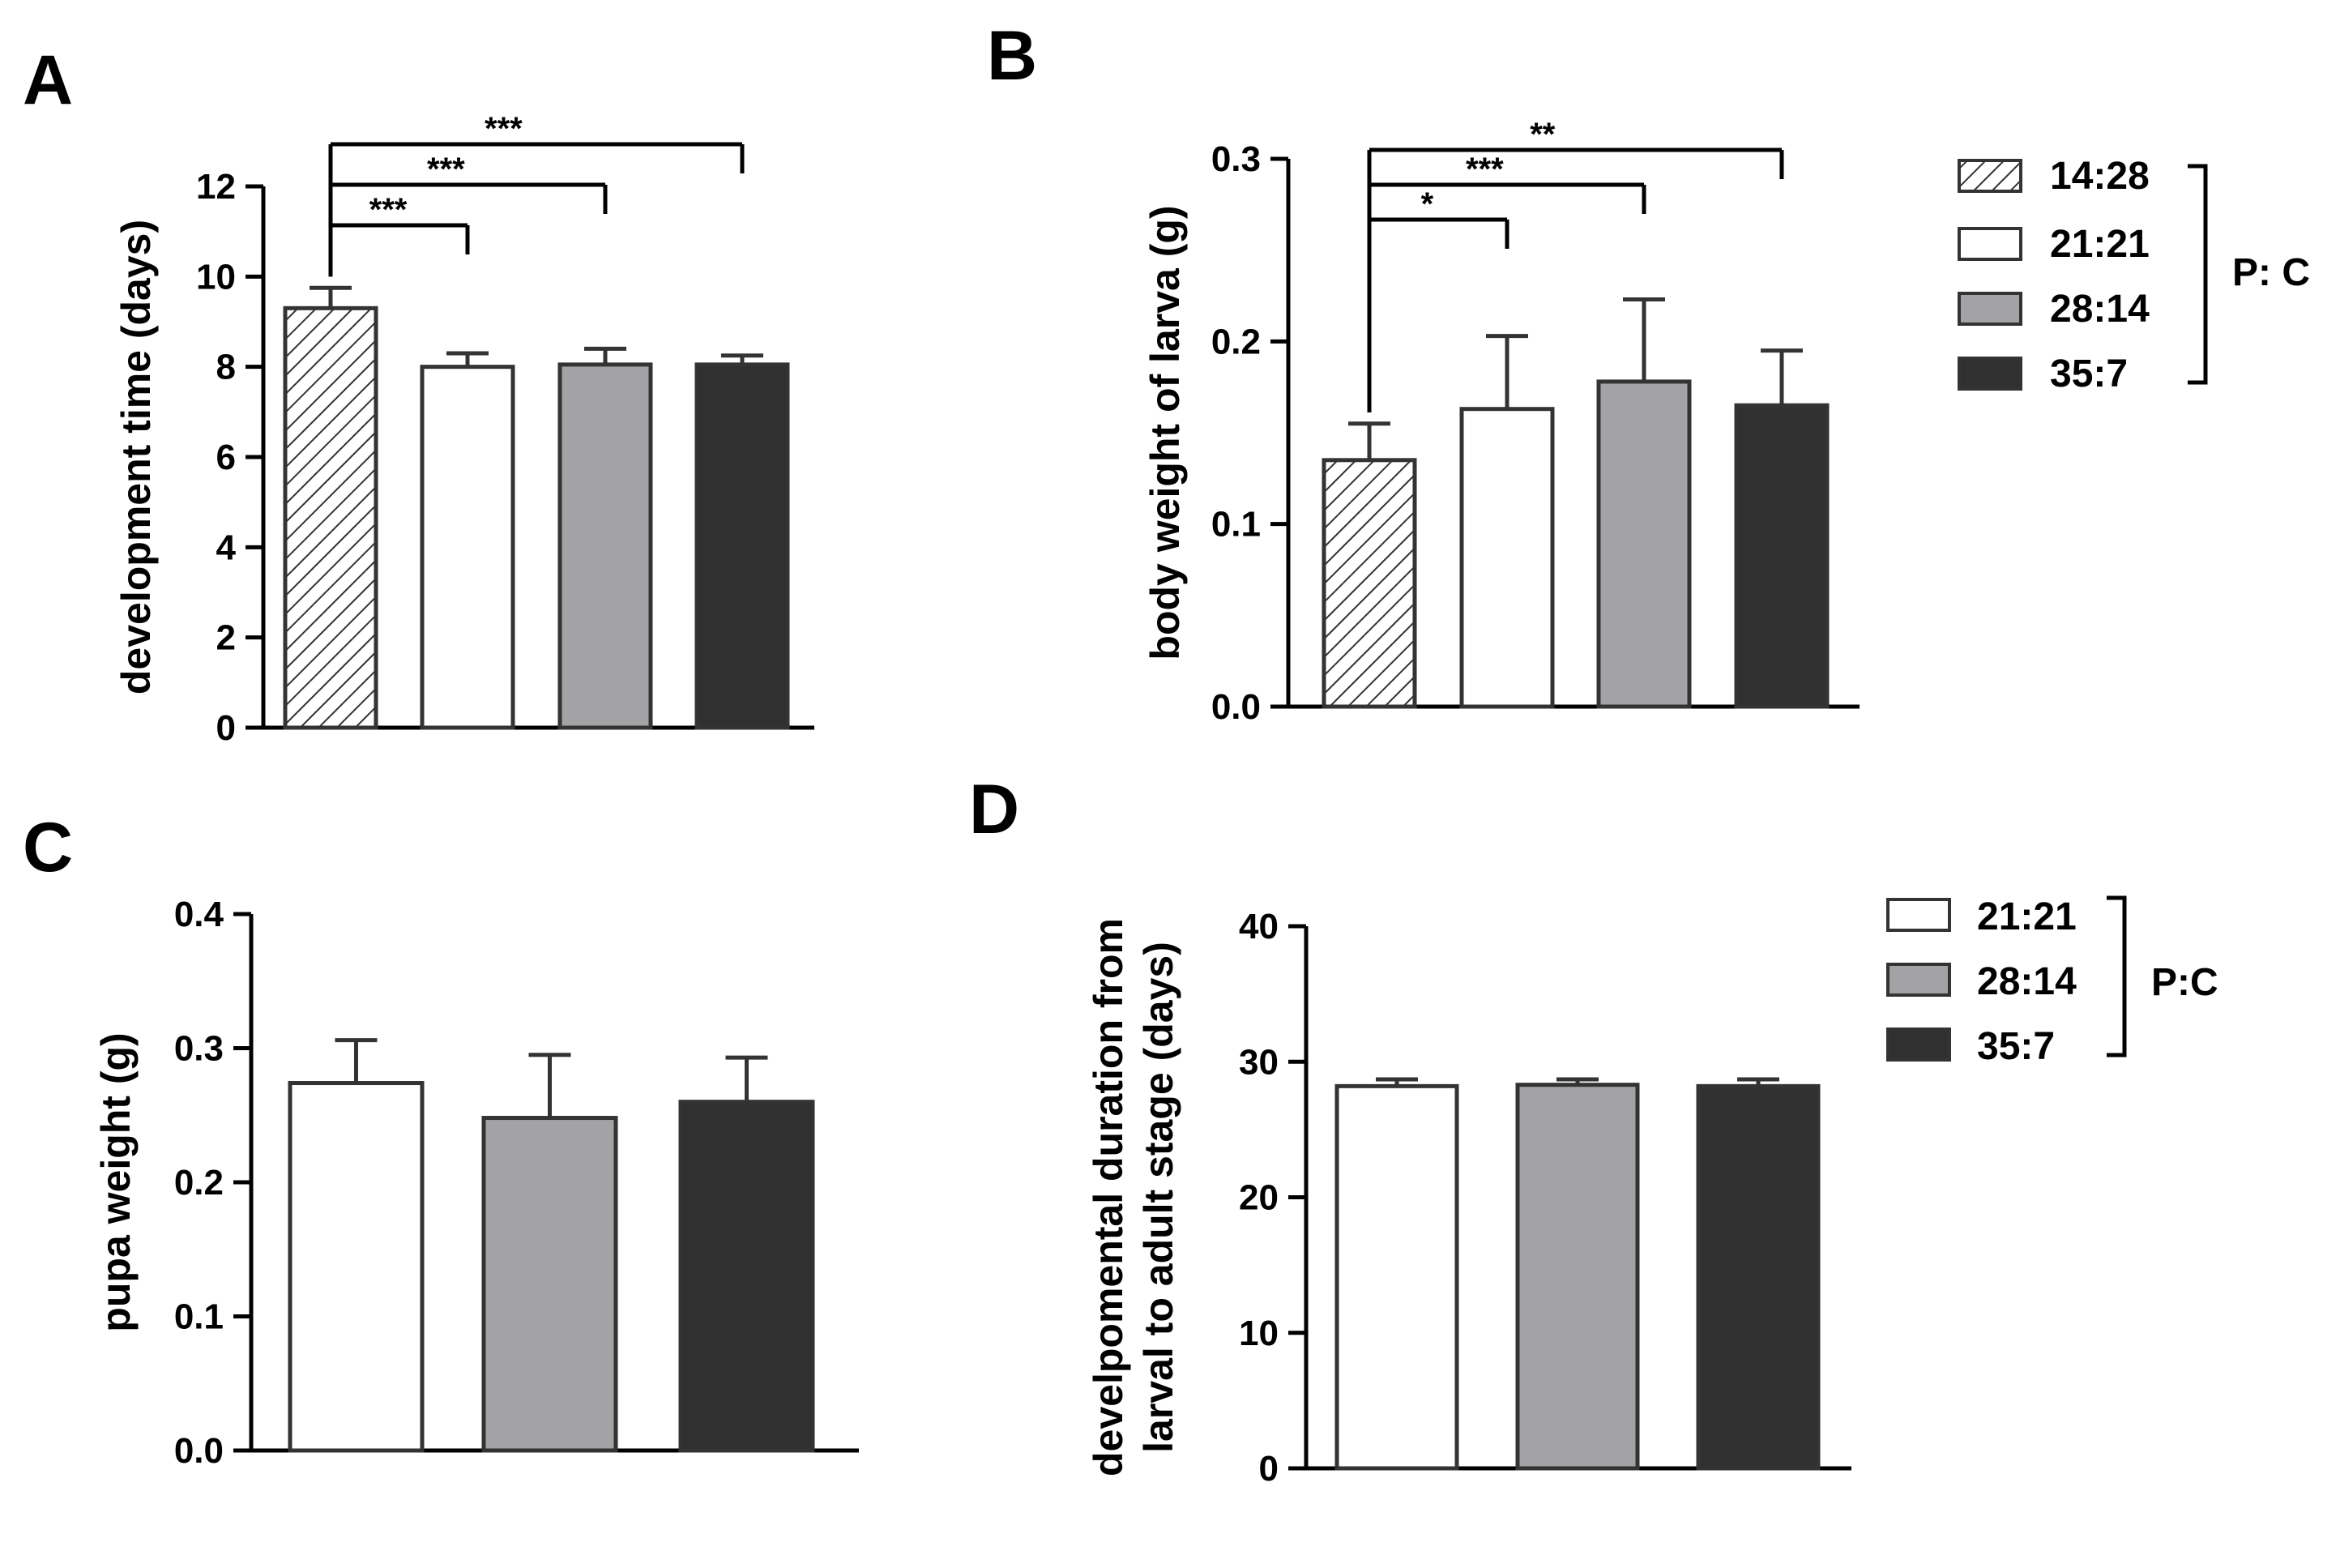 The width and height of the screenshot is (2340, 1568). Describe the element at coordinates (2100, 177) in the screenshot. I see `legend-label: 14:28` at that location.